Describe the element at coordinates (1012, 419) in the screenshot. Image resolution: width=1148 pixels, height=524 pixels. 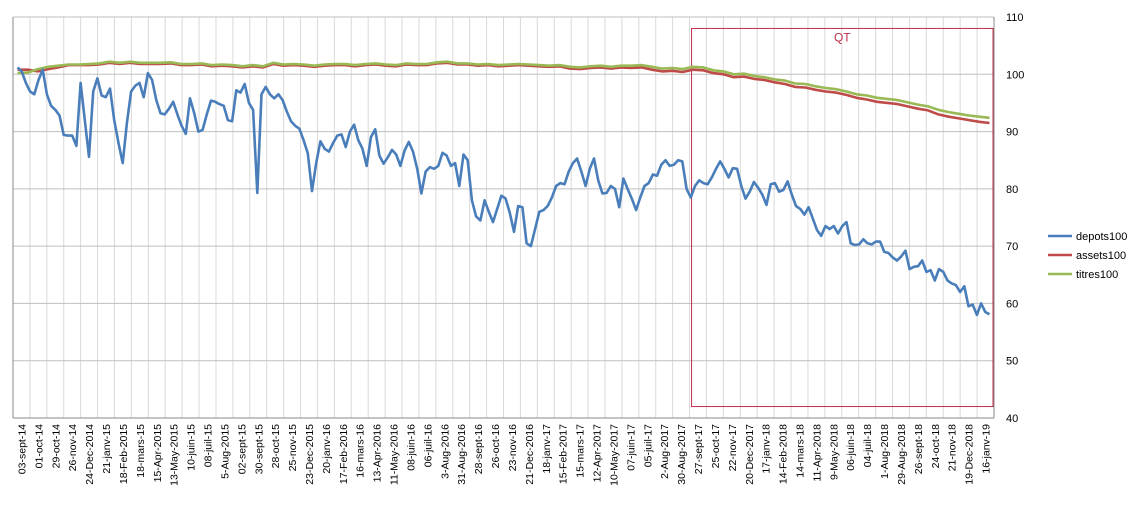
I see `y-tick-label: 40` at that location.